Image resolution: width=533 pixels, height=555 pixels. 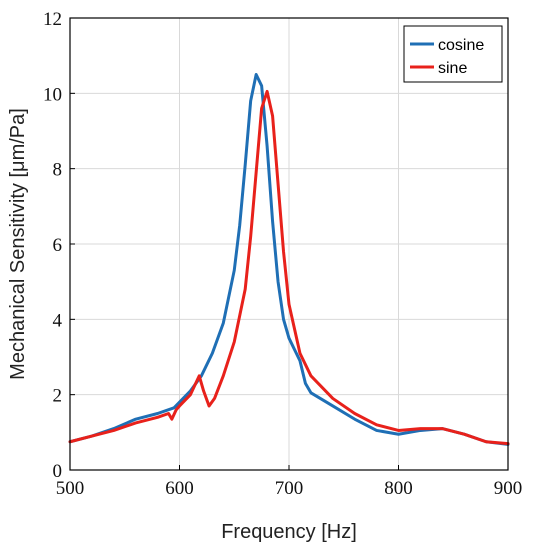 What do you see at coordinates (58, 396) in the screenshot?
I see `y-tick-label: 2` at bounding box center [58, 396].